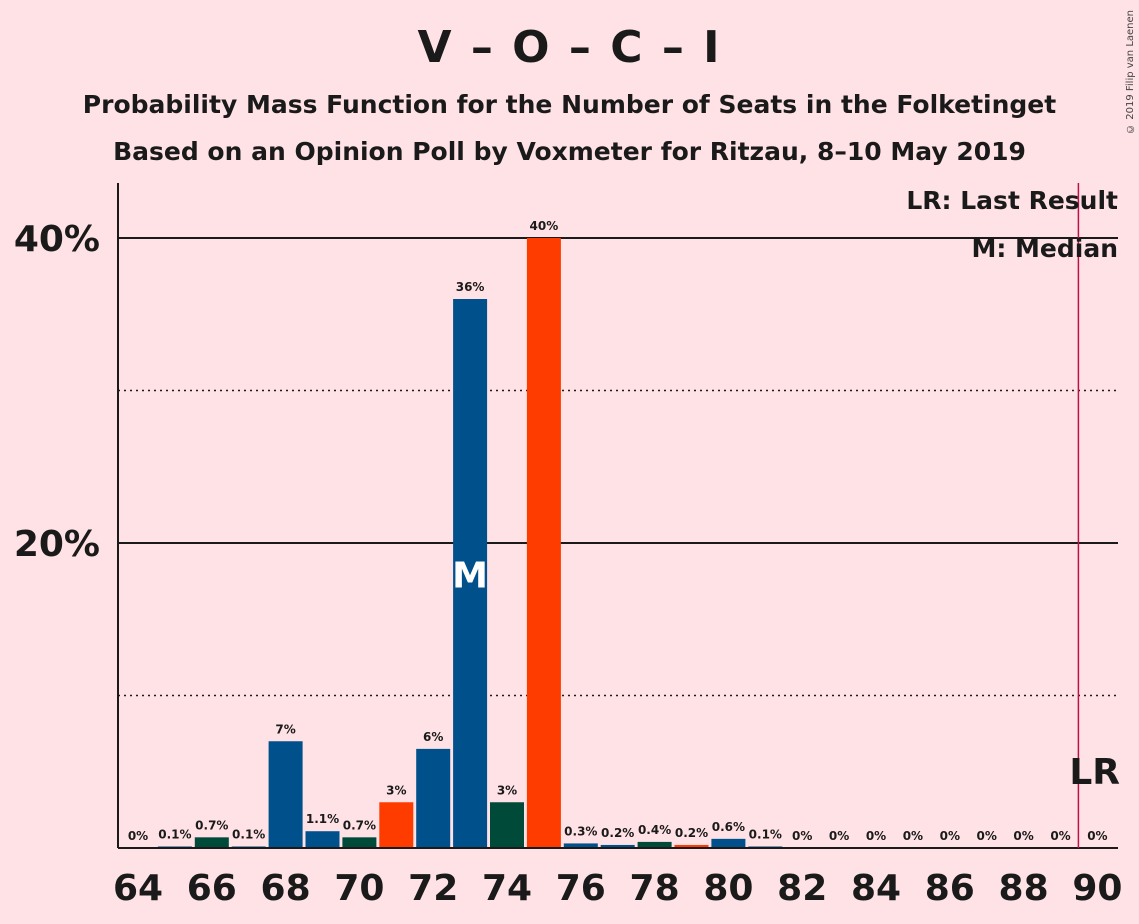 The height and width of the screenshot is (924, 1139). I want to click on bar-value-label: 7%, so click(285, 729).